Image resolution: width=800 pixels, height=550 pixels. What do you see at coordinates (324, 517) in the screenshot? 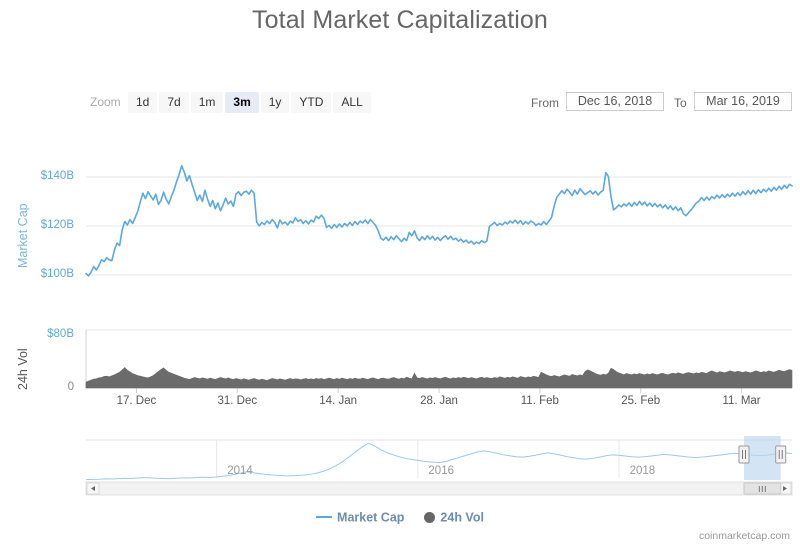
I see `legend-line-marker-icon` at bounding box center [324, 517].